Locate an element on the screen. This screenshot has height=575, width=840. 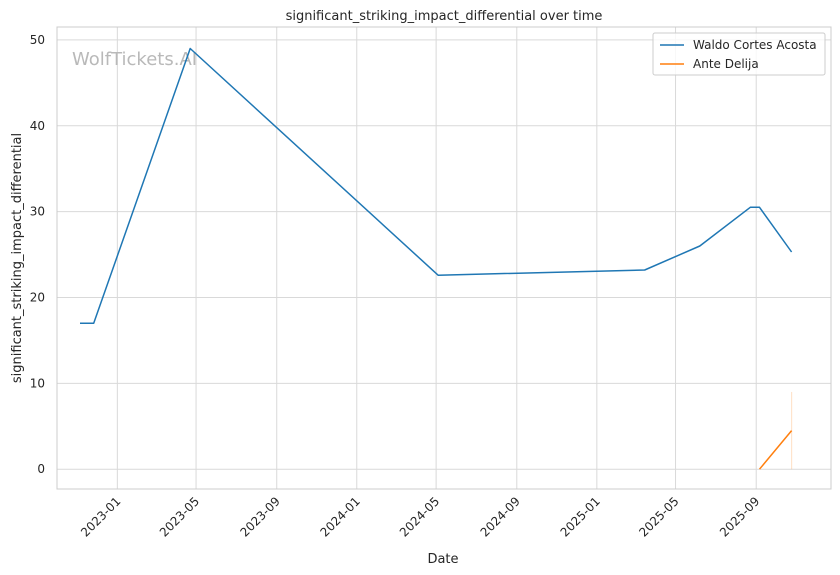
y-tick-label: 0 is located at coordinates (41, 469).